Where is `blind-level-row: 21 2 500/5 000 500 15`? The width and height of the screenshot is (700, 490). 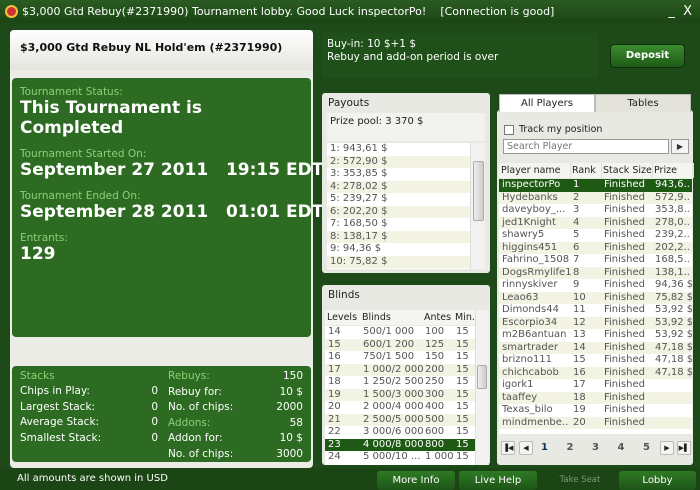
blind-level-row: 21 2 500/5 000 500 15 is located at coordinates (400, 419).